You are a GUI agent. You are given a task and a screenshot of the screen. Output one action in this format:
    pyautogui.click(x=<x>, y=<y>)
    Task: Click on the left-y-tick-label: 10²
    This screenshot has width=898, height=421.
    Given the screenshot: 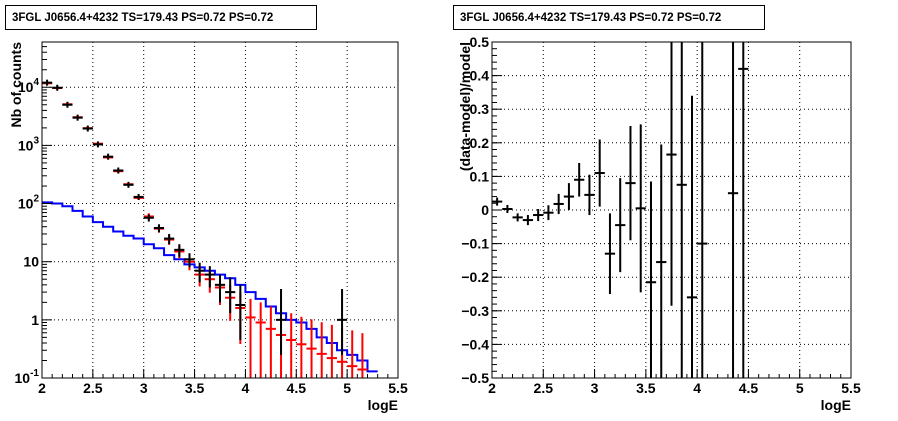 What is the action you would take?
    pyautogui.click(x=29, y=203)
    